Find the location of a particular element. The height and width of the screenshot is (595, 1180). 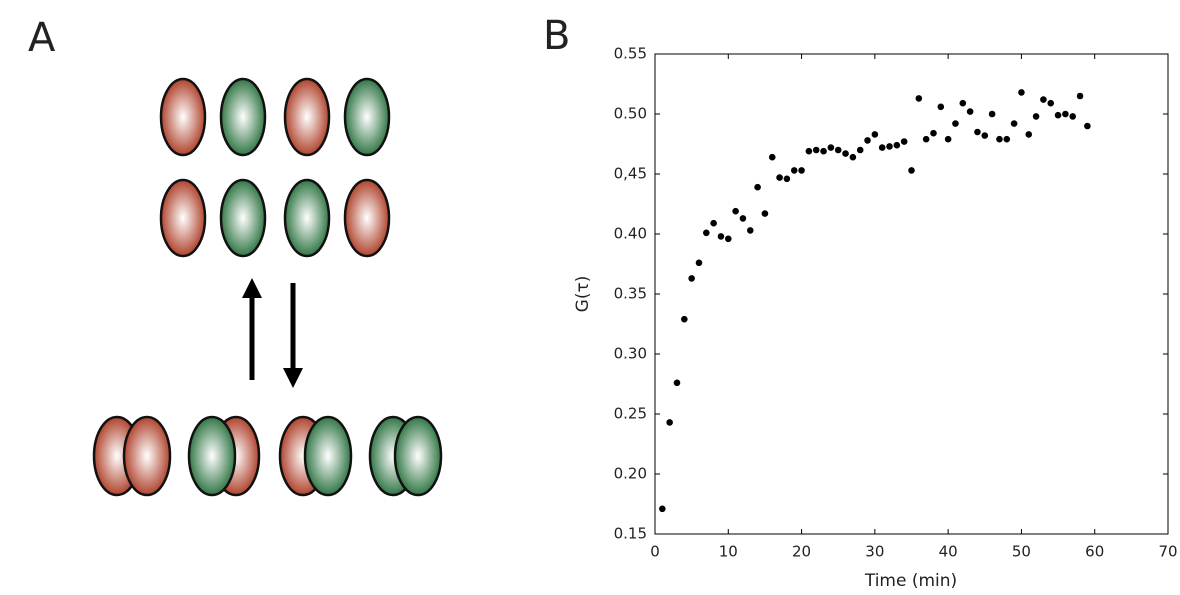

x-tick-label: 40 is located at coordinates (948, 552).